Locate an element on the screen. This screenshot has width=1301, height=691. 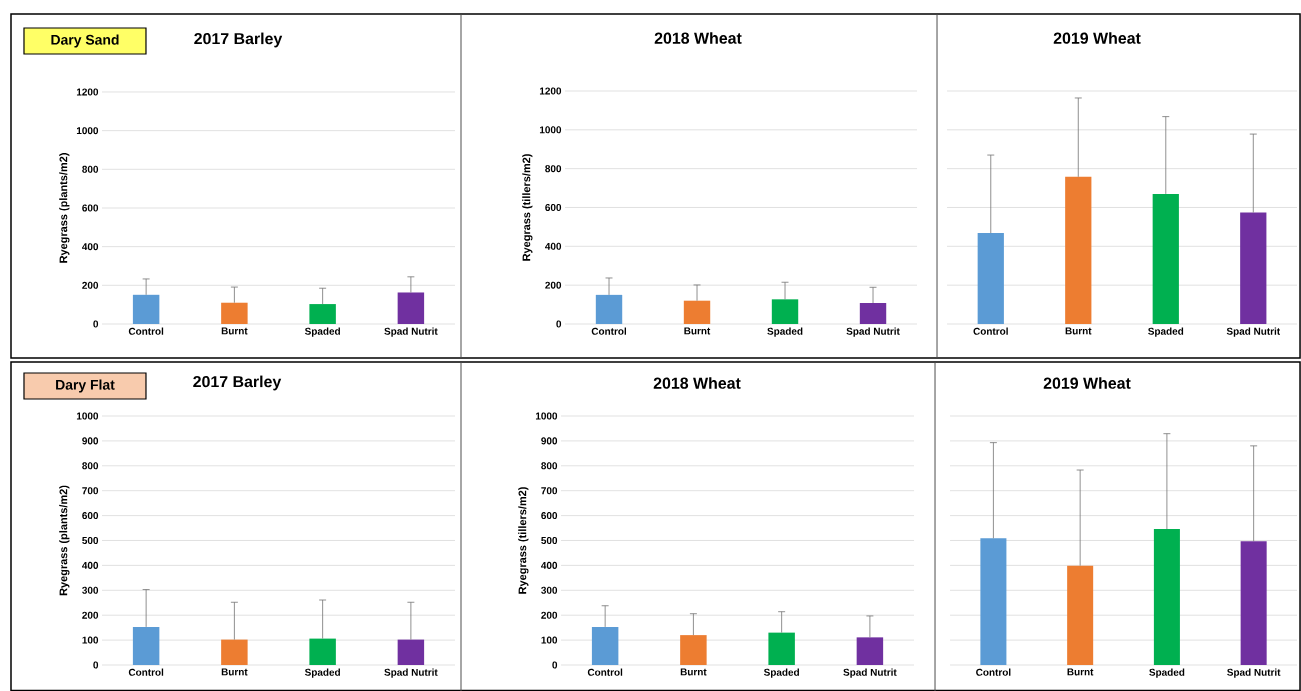
text: Dary Sand is located at coordinates (85, 41).